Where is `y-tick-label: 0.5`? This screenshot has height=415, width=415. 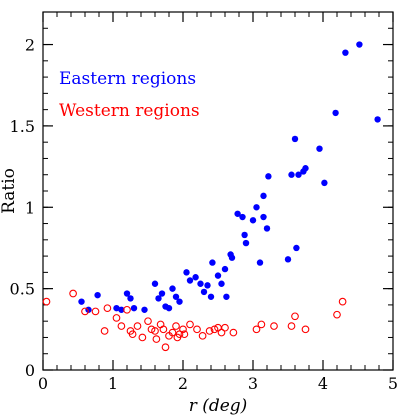
y-tick-label: 0.5 is located at coordinates (22, 289).